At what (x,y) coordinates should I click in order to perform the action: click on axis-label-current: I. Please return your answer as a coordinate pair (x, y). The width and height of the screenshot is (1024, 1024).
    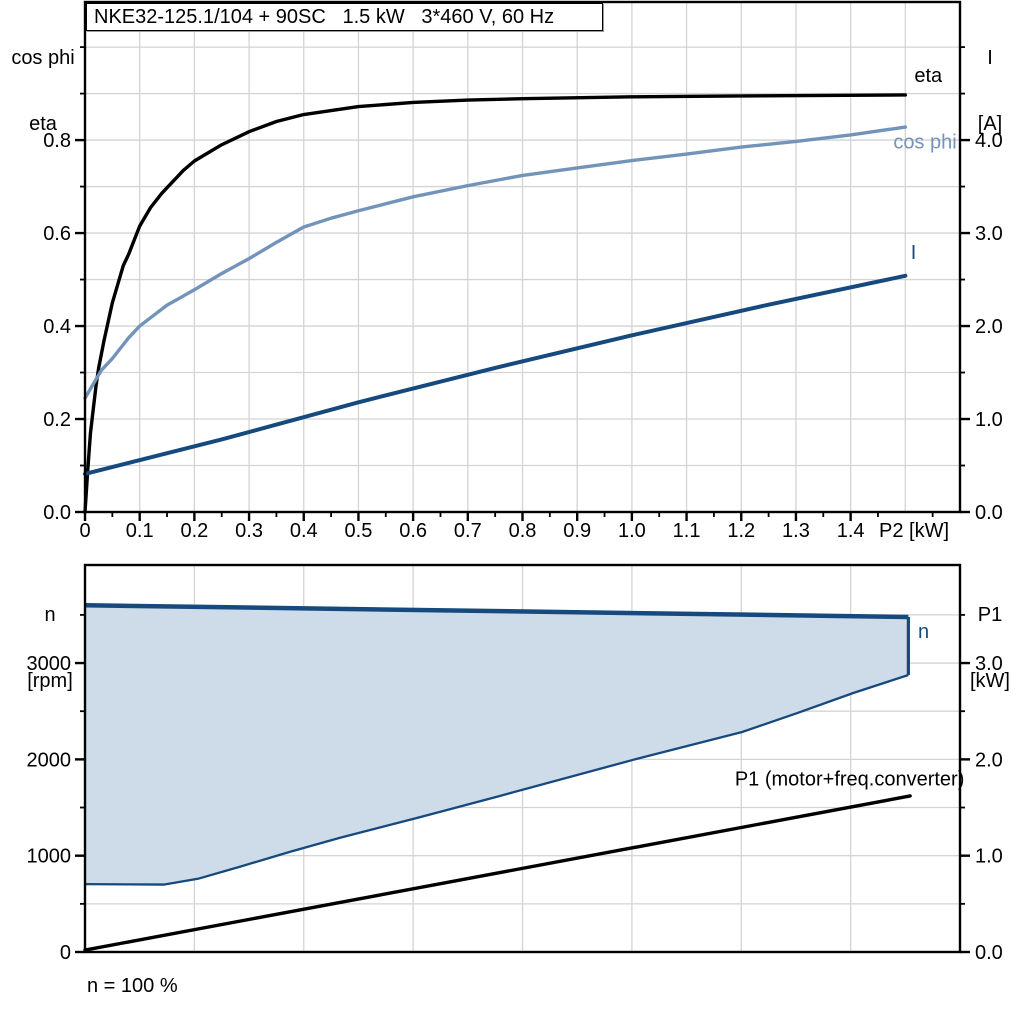
    Looking at the image, I should click on (990, 58).